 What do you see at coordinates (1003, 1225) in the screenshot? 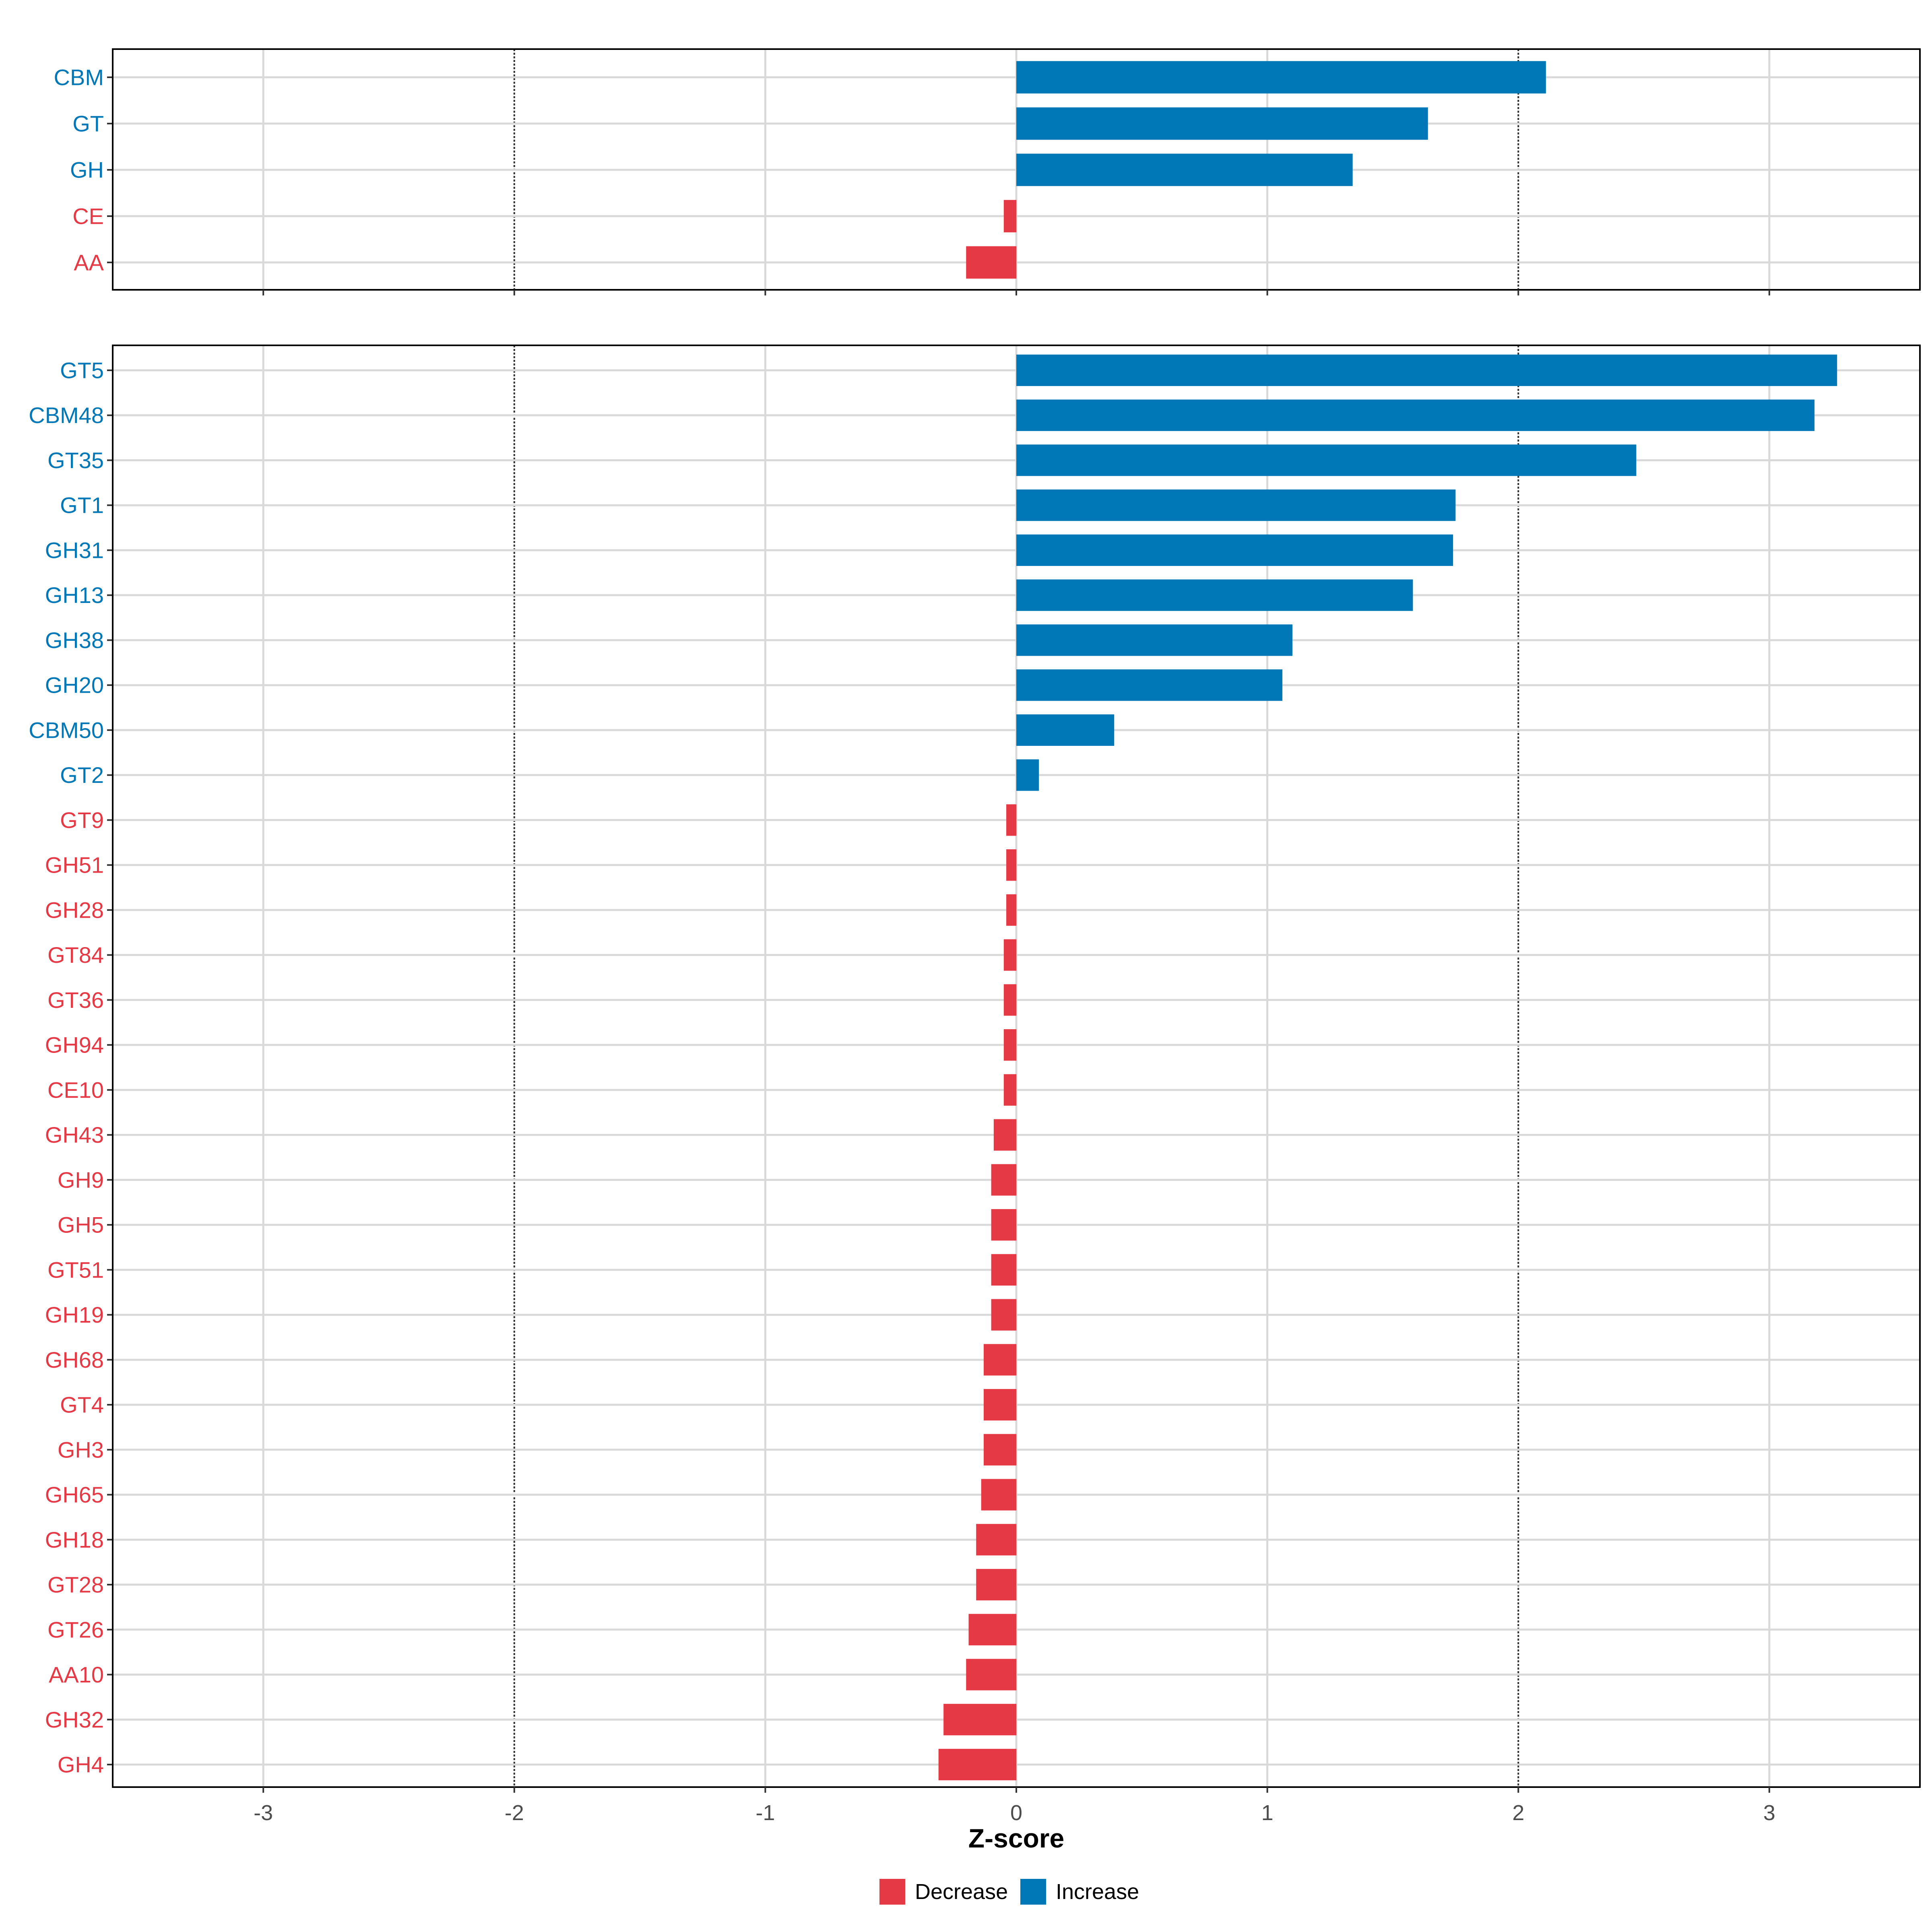
I see `bar-gh5` at bounding box center [1003, 1225].